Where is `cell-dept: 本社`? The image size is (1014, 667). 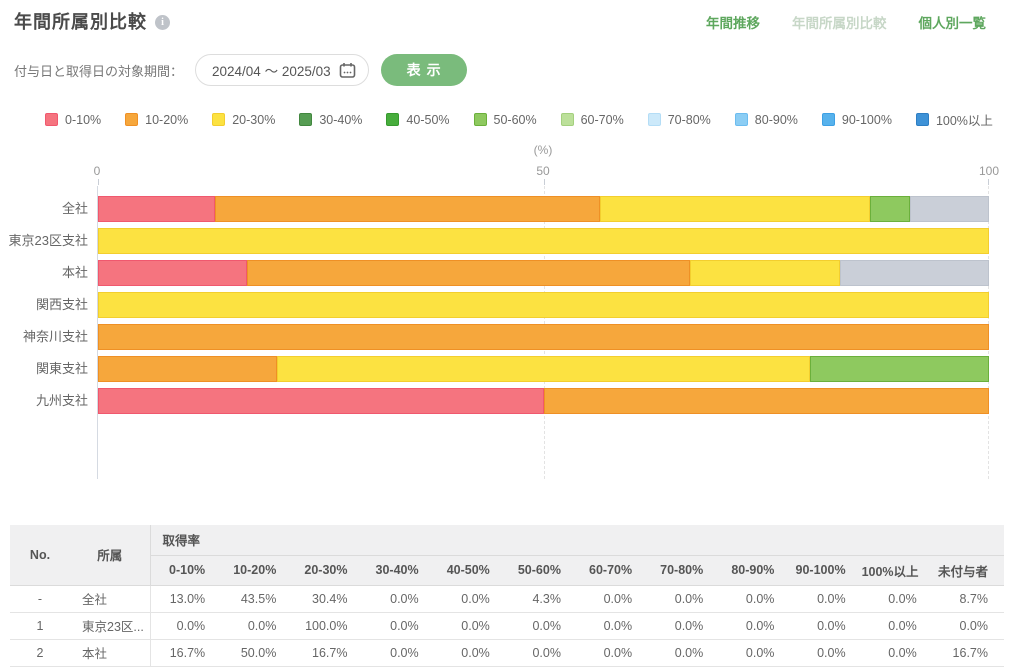 cell-dept: 本社 is located at coordinates (110, 653).